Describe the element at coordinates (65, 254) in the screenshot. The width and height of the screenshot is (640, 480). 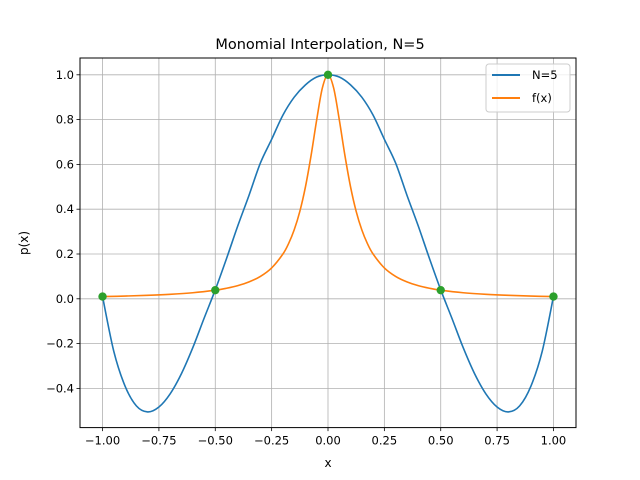
I see `y-tick-label: 0.2` at that location.